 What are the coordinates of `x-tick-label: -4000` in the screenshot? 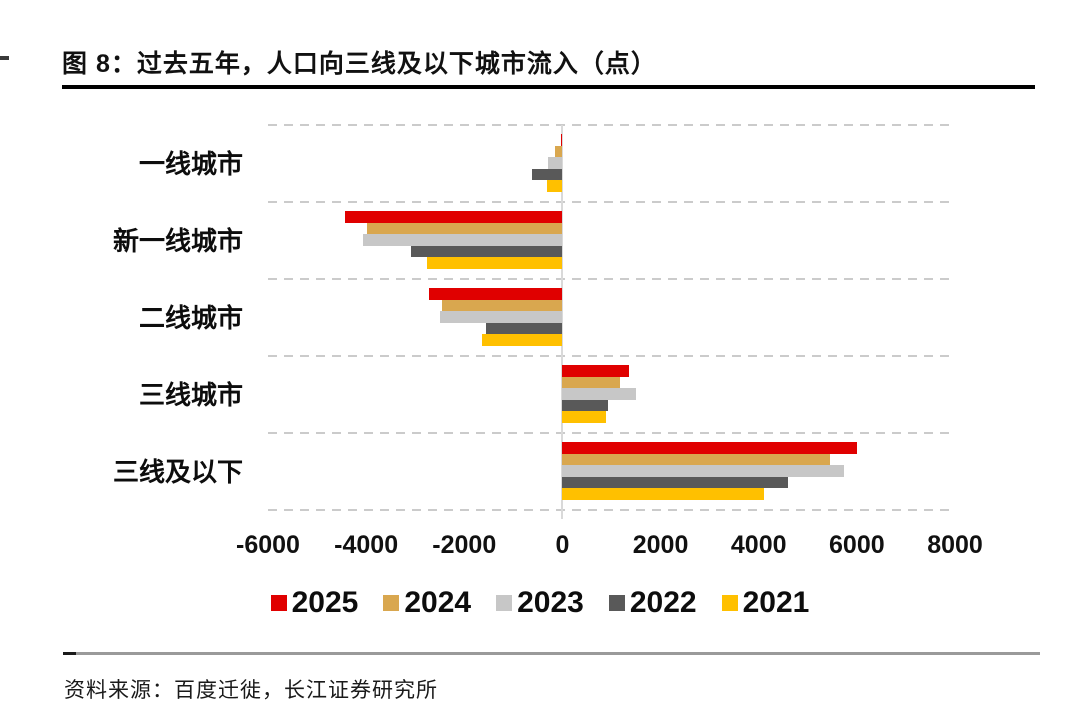 It's located at (366, 545).